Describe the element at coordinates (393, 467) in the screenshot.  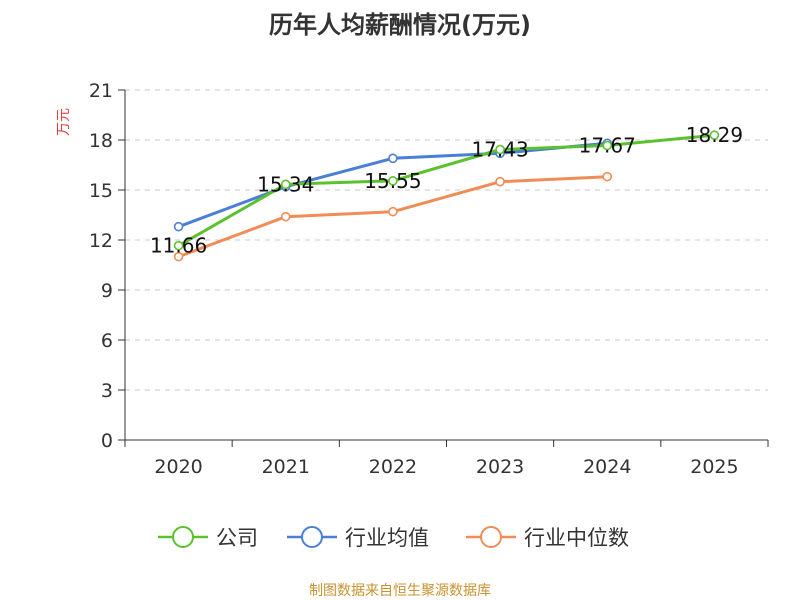
I see `x-tick-label: 2022` at that location.